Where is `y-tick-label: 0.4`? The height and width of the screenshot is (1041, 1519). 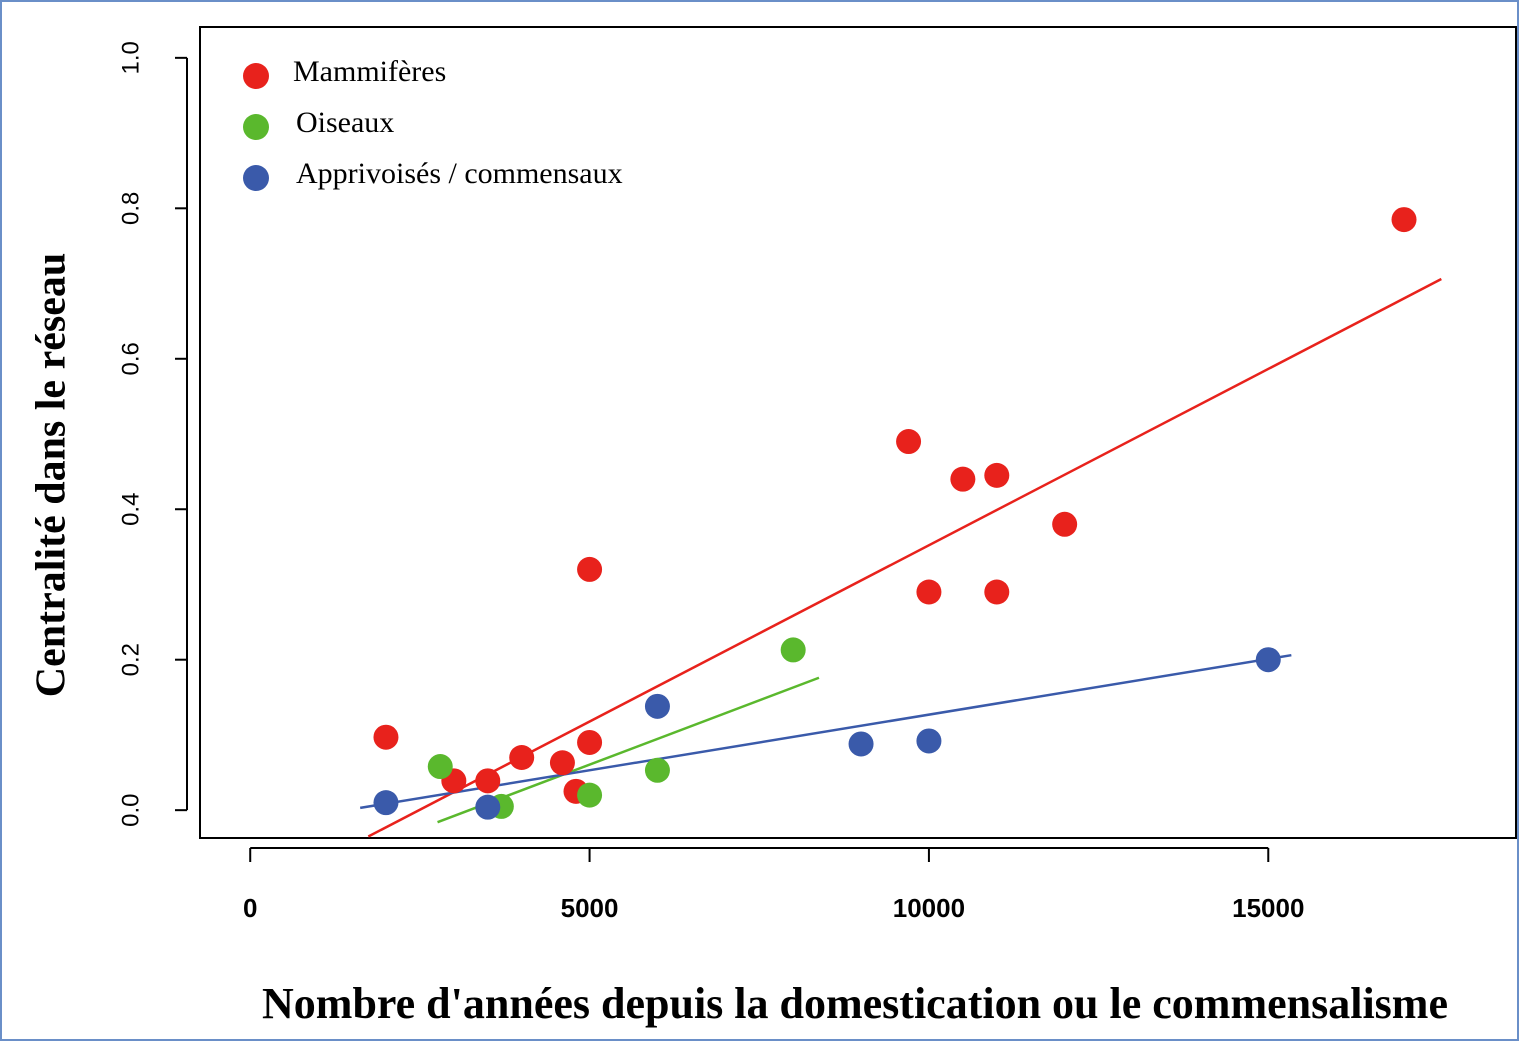 y-tick-label: 0.4 is located at coordinates (130, 509).